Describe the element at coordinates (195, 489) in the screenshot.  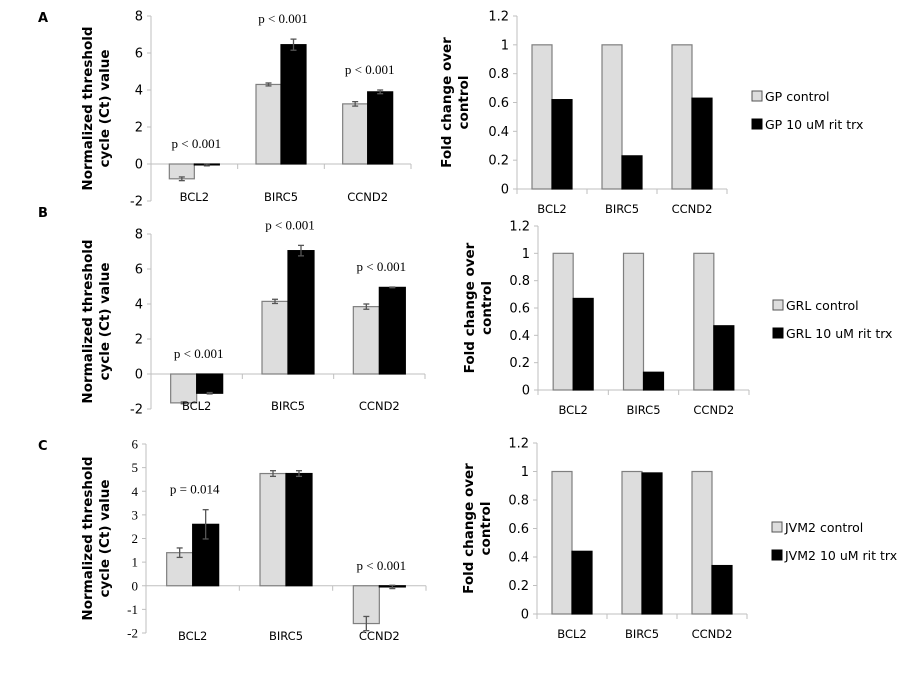
I see `p-value-annotation: p = 0.014` at that location.